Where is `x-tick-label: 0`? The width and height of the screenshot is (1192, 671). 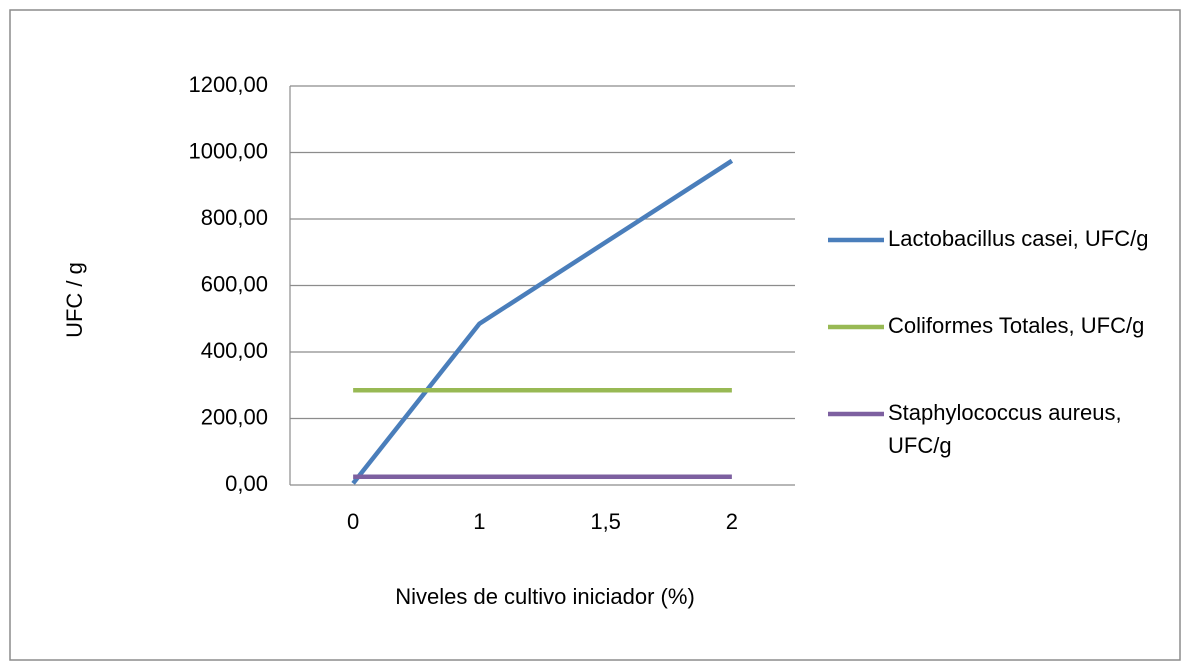 x-tick-label: 0 is located at coordinates (353, 521).